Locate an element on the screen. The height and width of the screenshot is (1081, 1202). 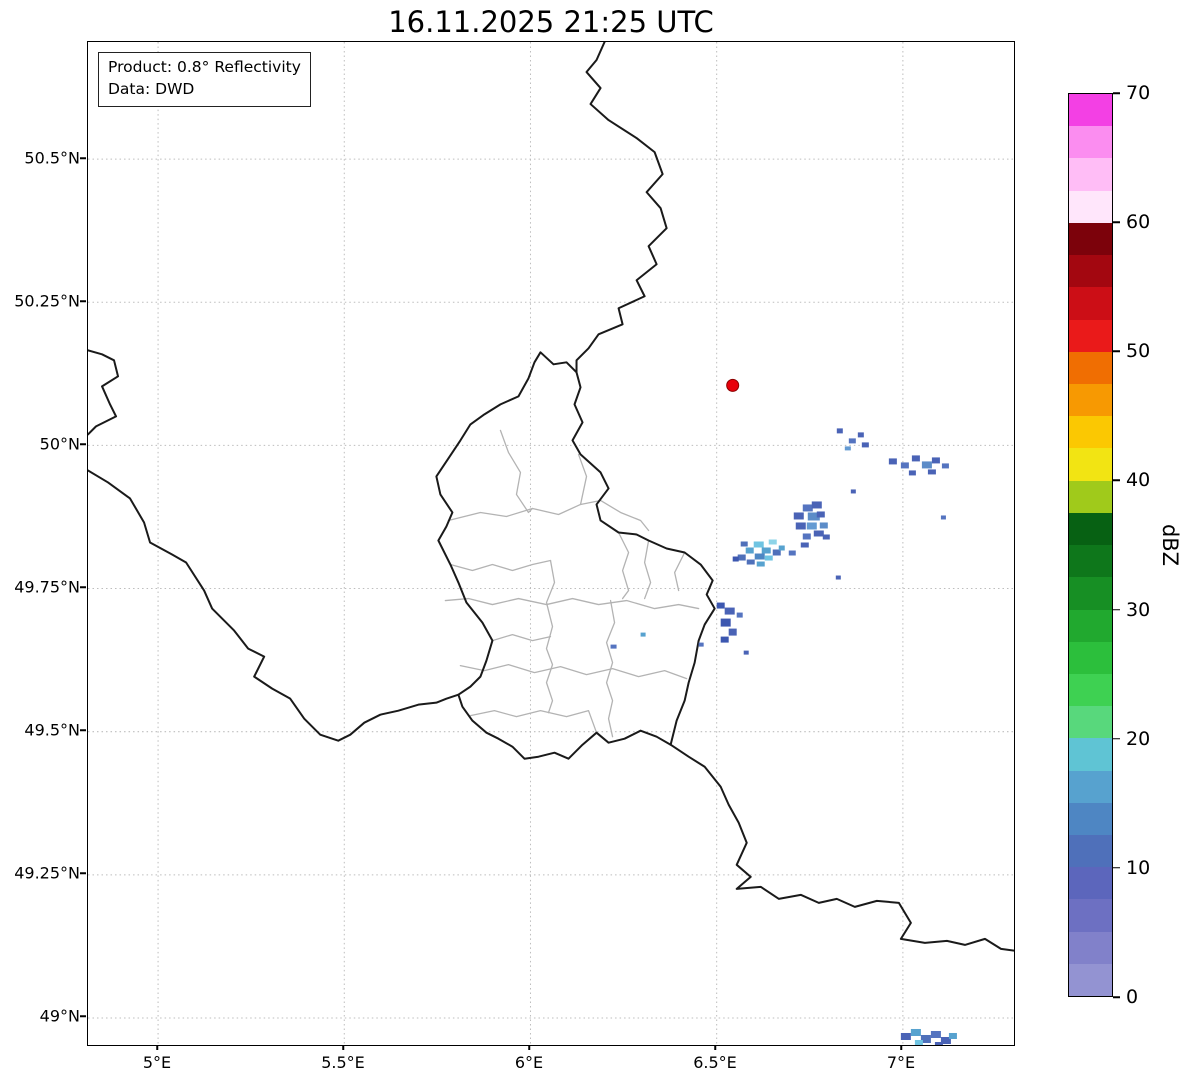
radar-site-marker is located at coordinates (733, 385).